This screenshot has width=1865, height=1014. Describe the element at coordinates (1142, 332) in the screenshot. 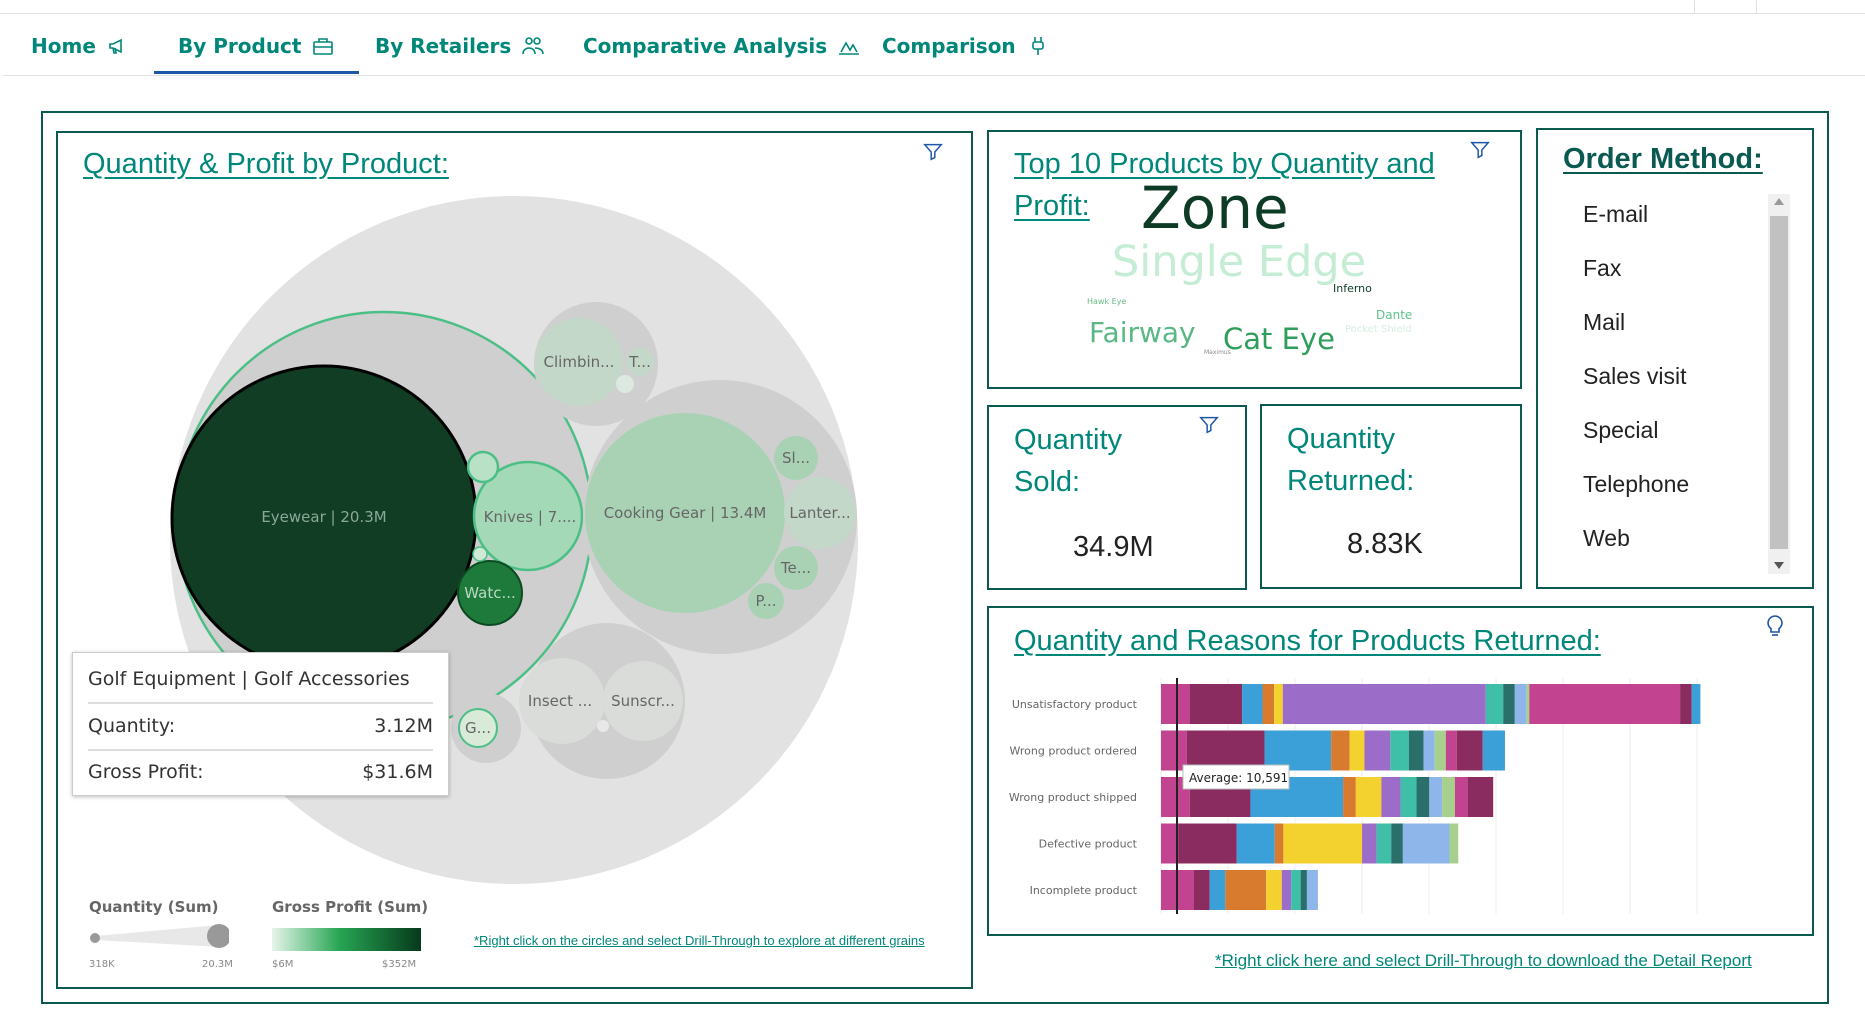

I see `word: Fairway` at that location.